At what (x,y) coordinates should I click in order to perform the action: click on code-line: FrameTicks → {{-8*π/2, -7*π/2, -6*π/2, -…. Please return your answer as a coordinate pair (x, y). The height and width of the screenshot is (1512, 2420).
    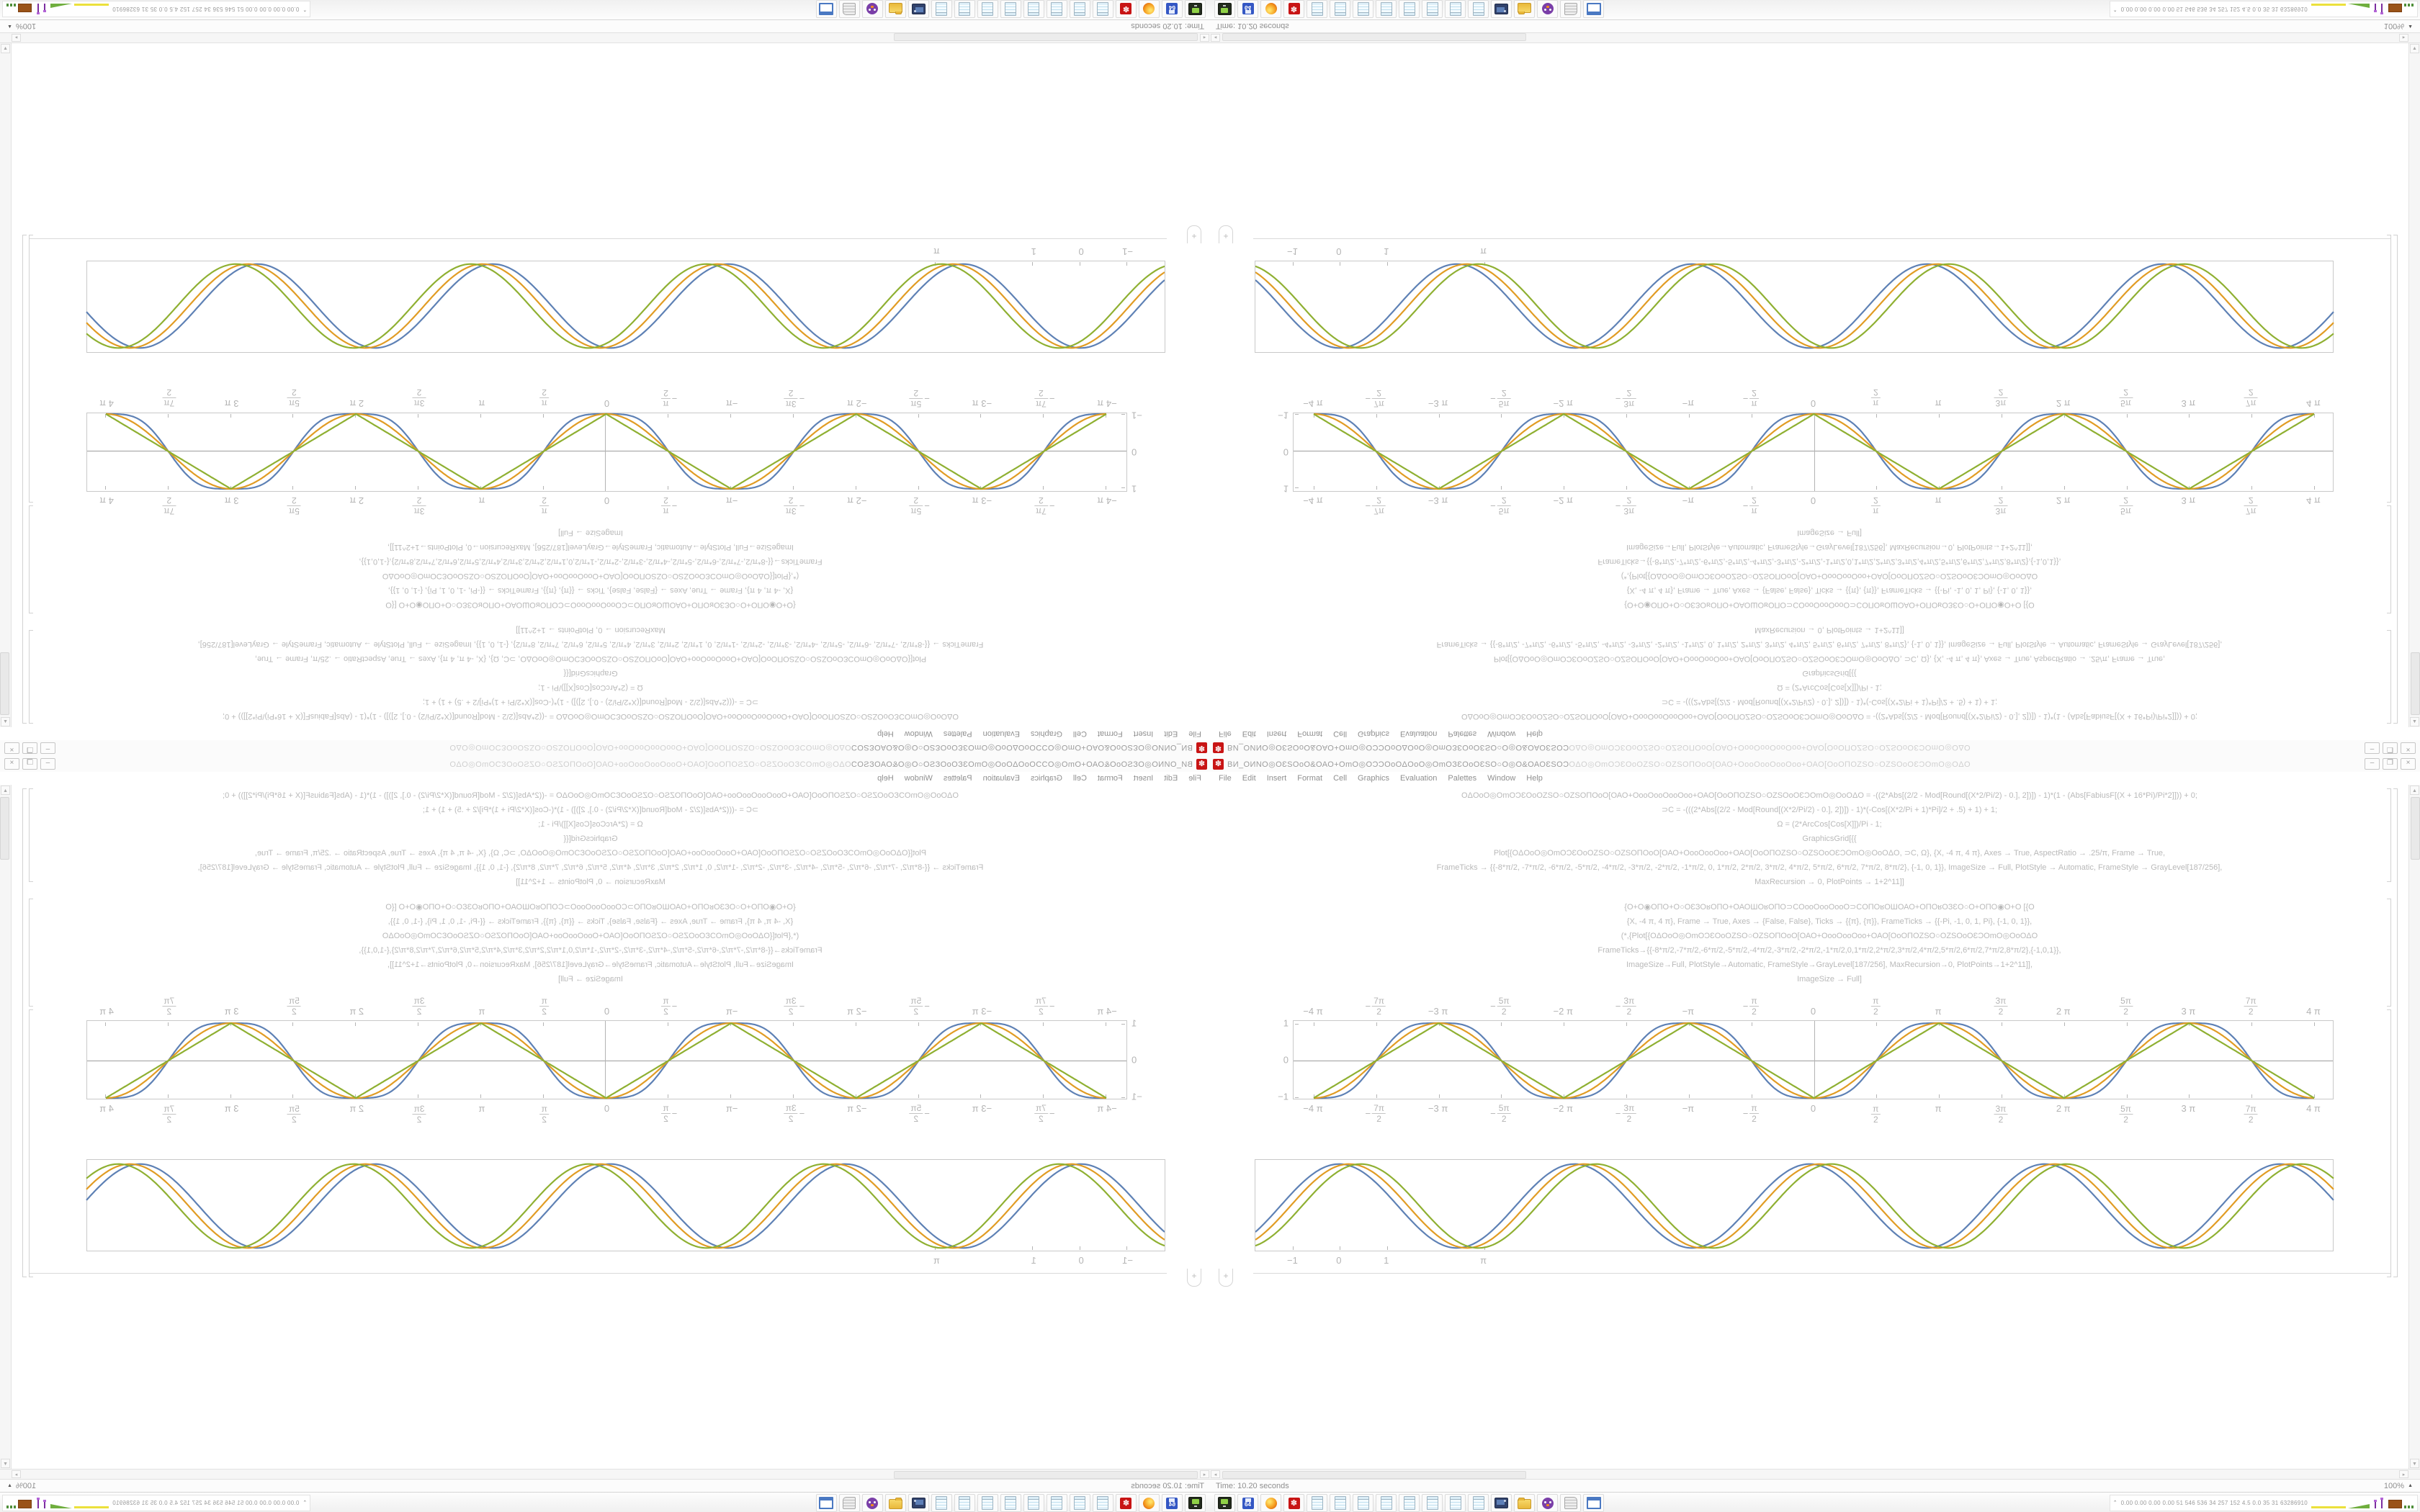
    Looking at the image, I should click on (590, 867).